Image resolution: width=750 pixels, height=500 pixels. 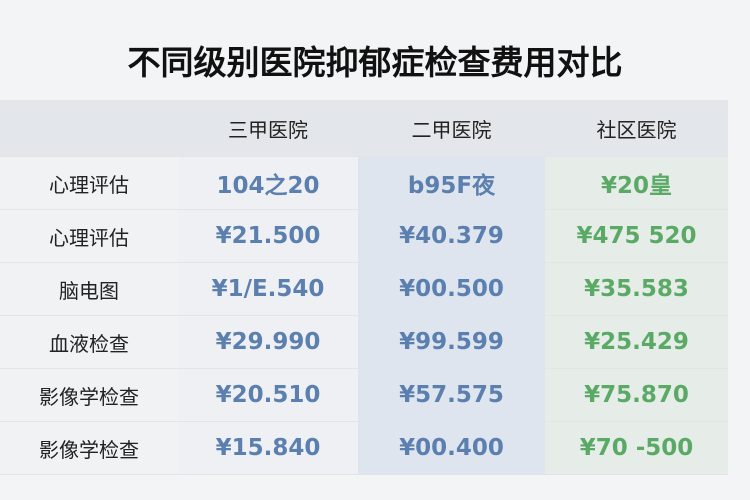 What do you see at coordinates (375, 62) in the screenshot?
I see `page-title: 不同级别医院抑郁症检查费用对比` at bounding box center [375, 62].